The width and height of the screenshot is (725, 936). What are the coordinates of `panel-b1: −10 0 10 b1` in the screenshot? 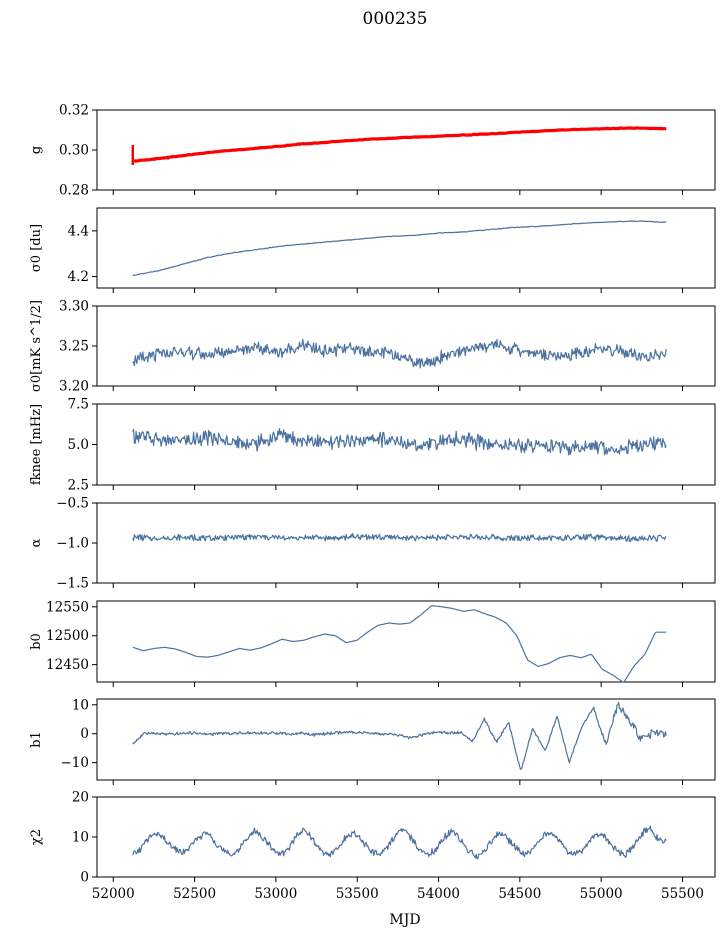 It's located at (372, 741).